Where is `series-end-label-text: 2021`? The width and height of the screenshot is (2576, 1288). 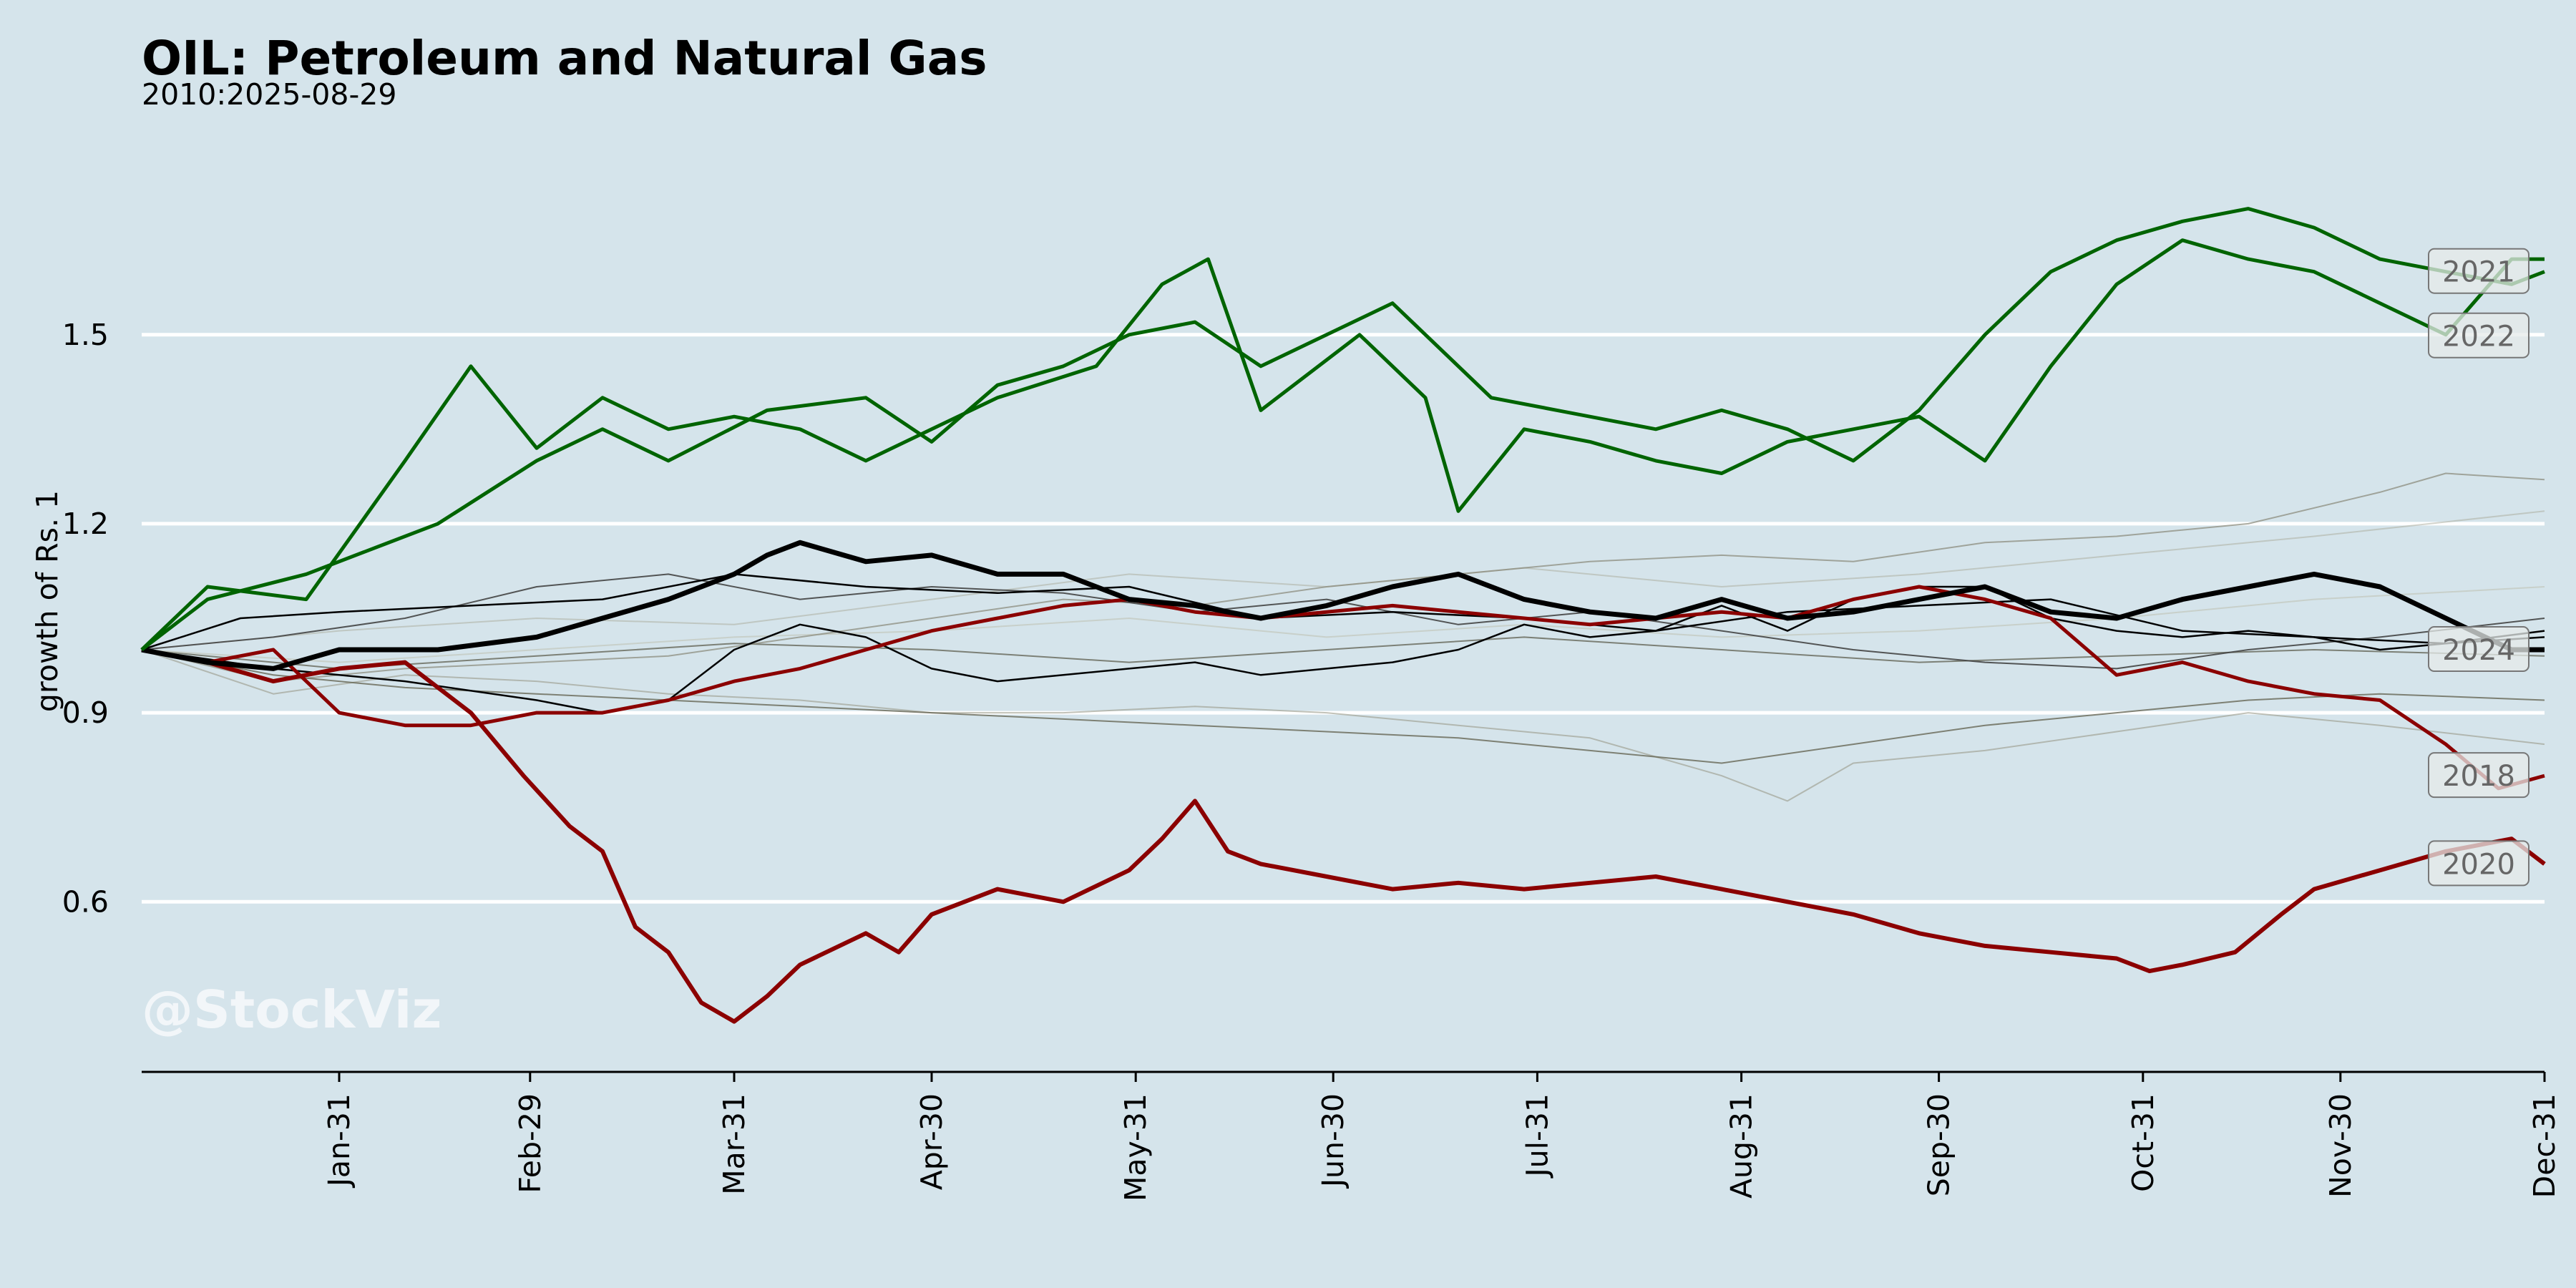
series-end-label-text: 2021 is located at coordinates (2478, 272).